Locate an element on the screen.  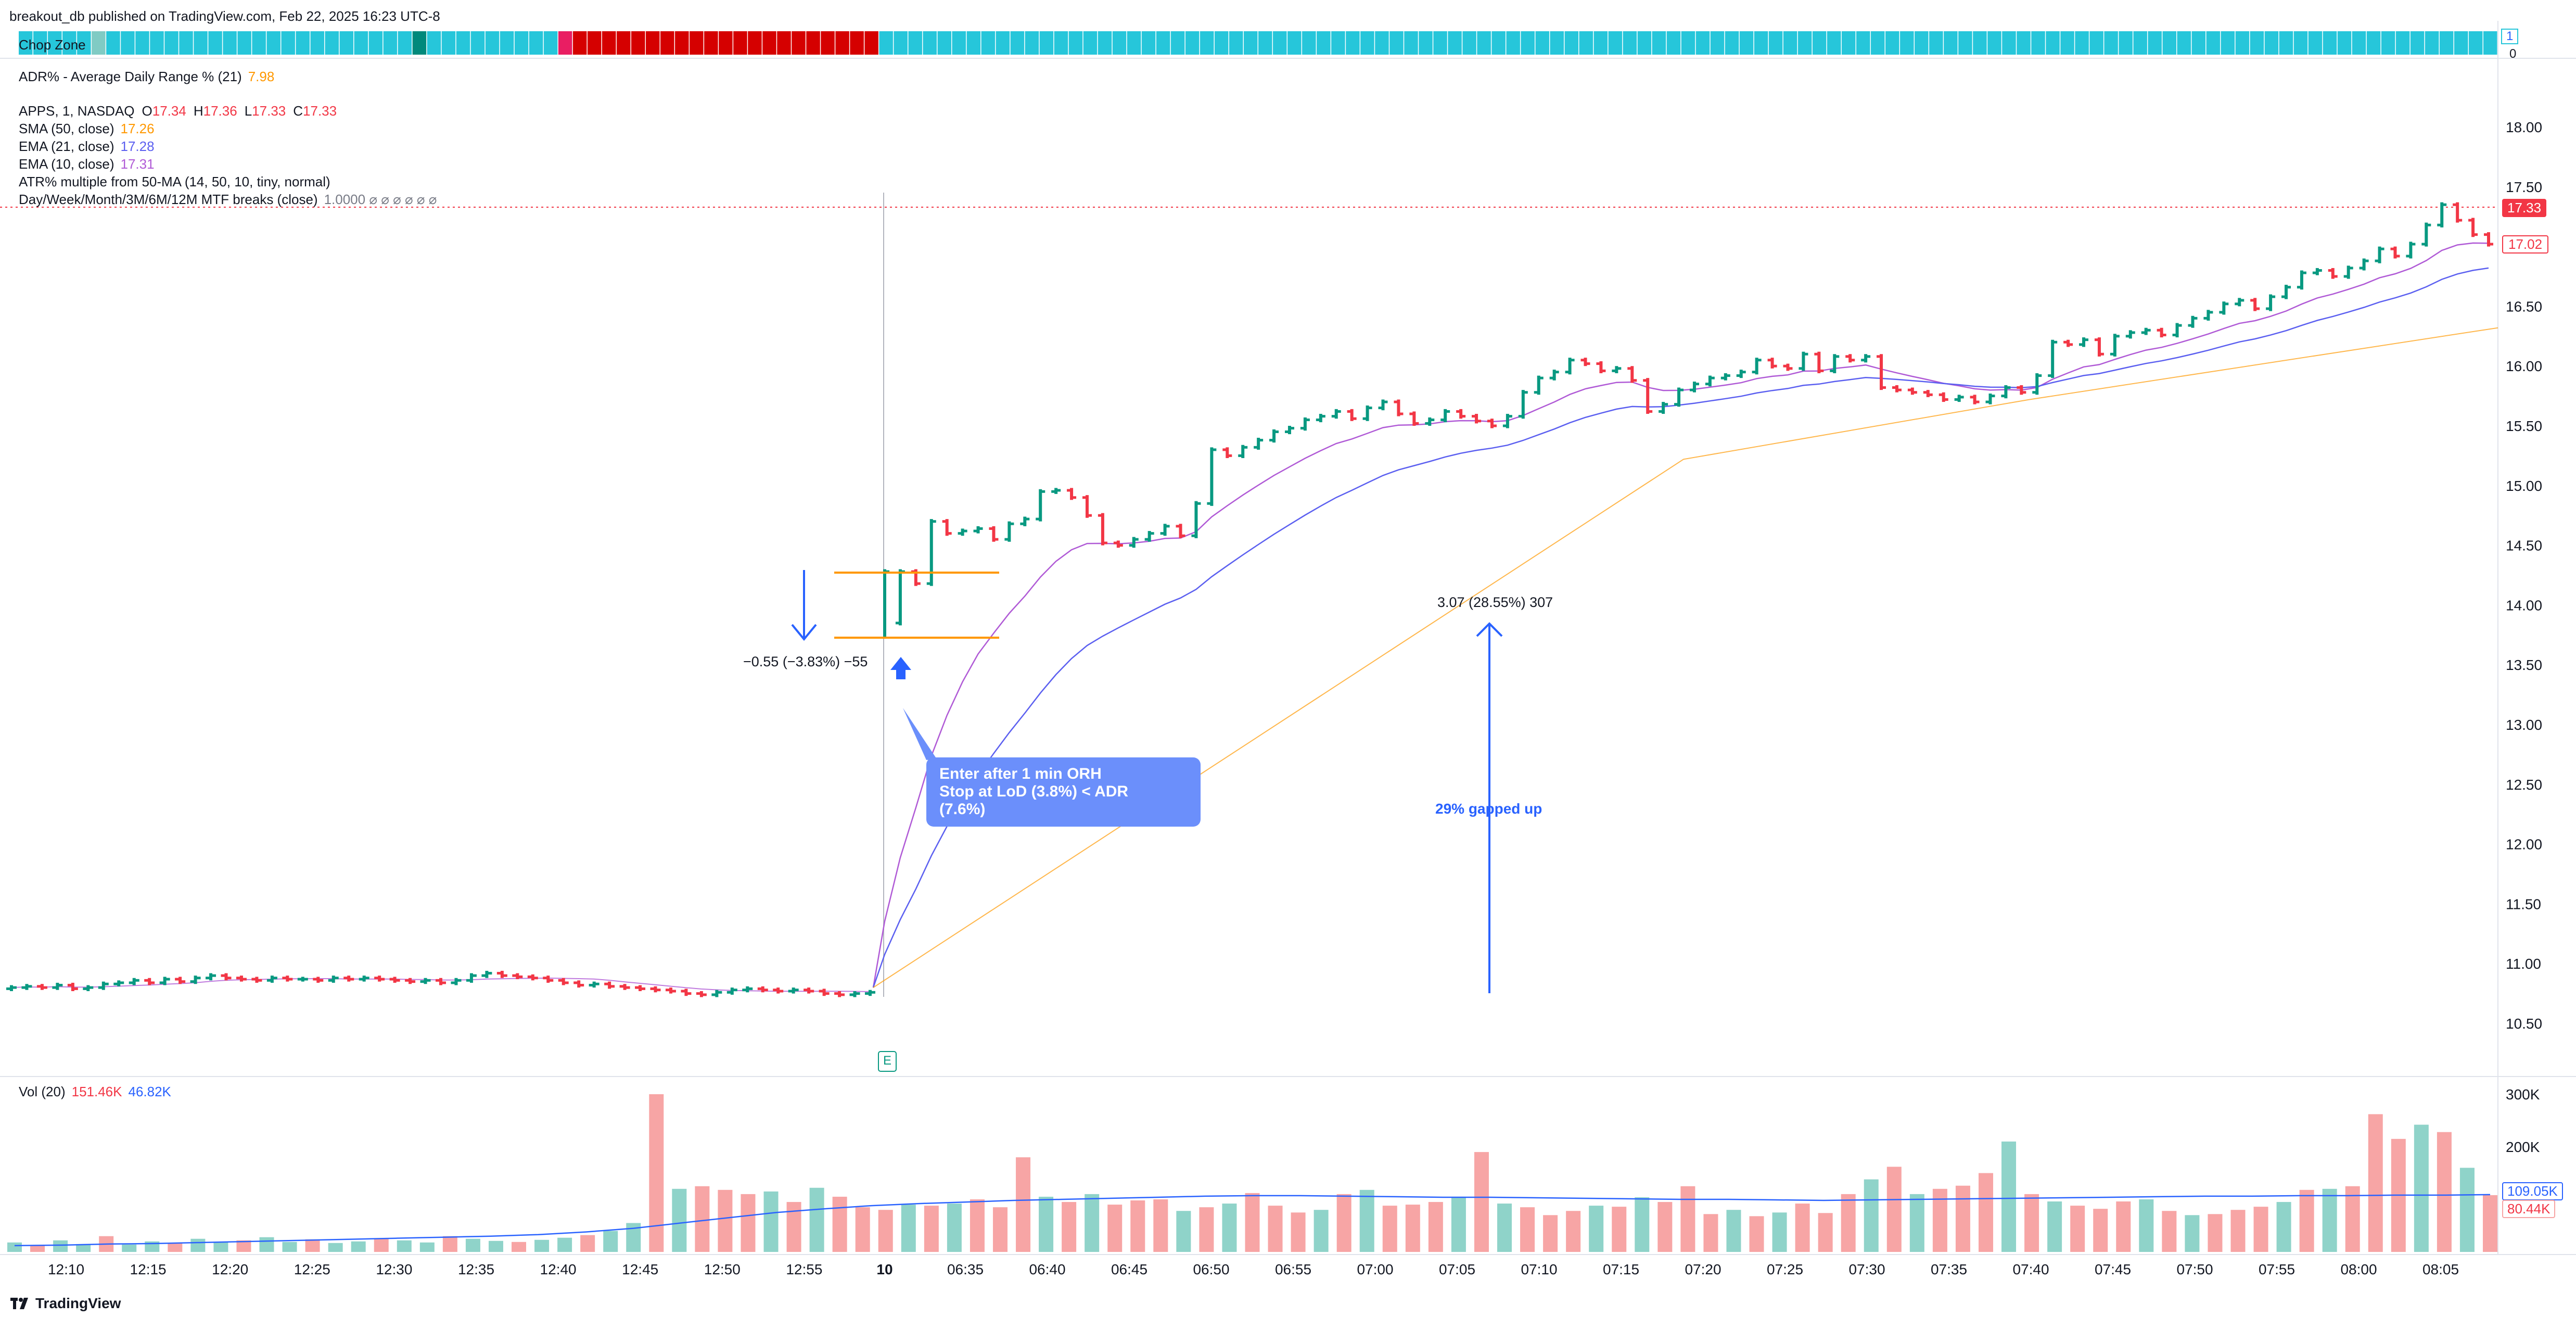
earnings-marker-label: E is located at coordinates (887, 1061).